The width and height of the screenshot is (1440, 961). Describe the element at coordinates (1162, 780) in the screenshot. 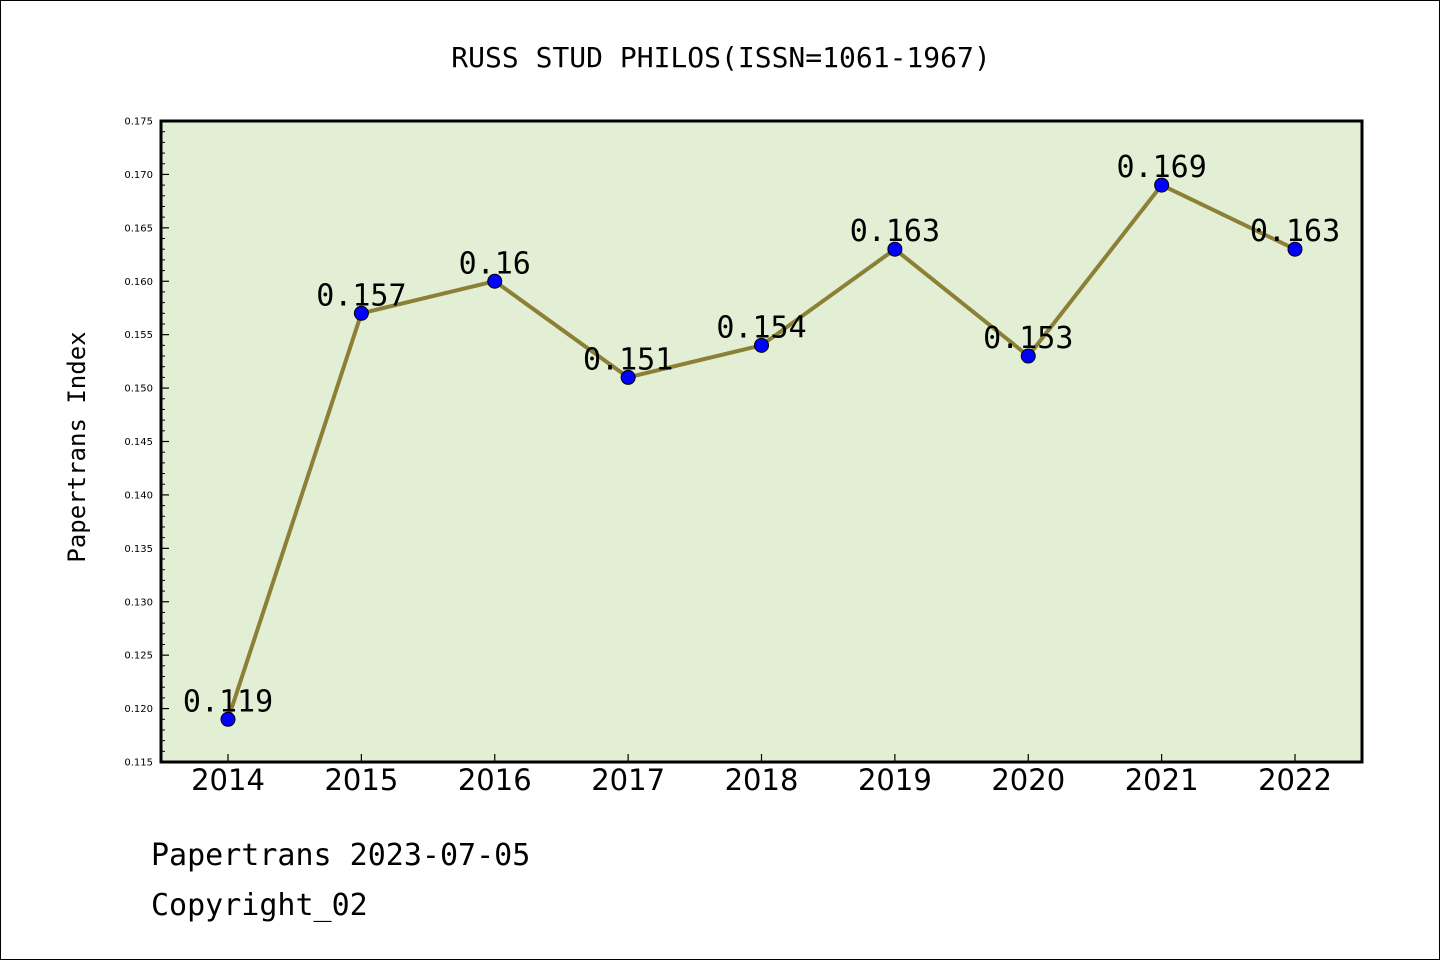

I see `x-tick-label: 2021` at that location.